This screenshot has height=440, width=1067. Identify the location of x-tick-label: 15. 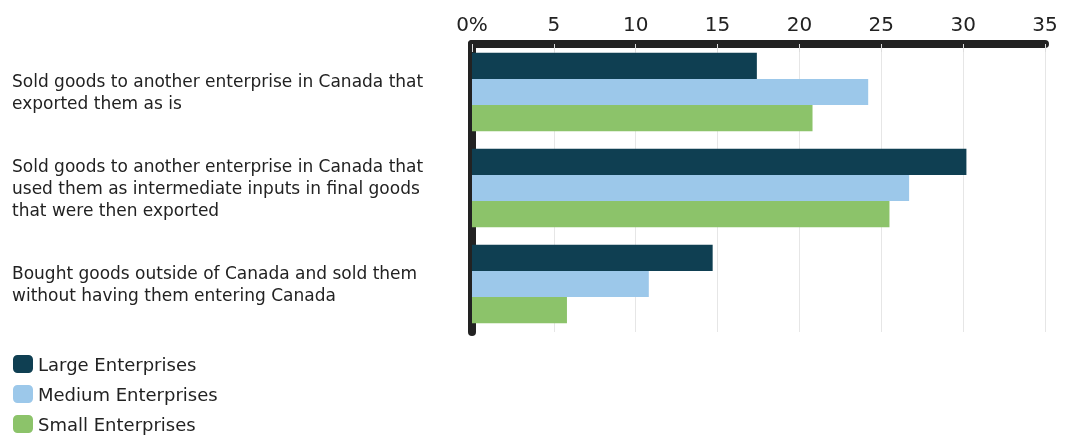
(717, 24).